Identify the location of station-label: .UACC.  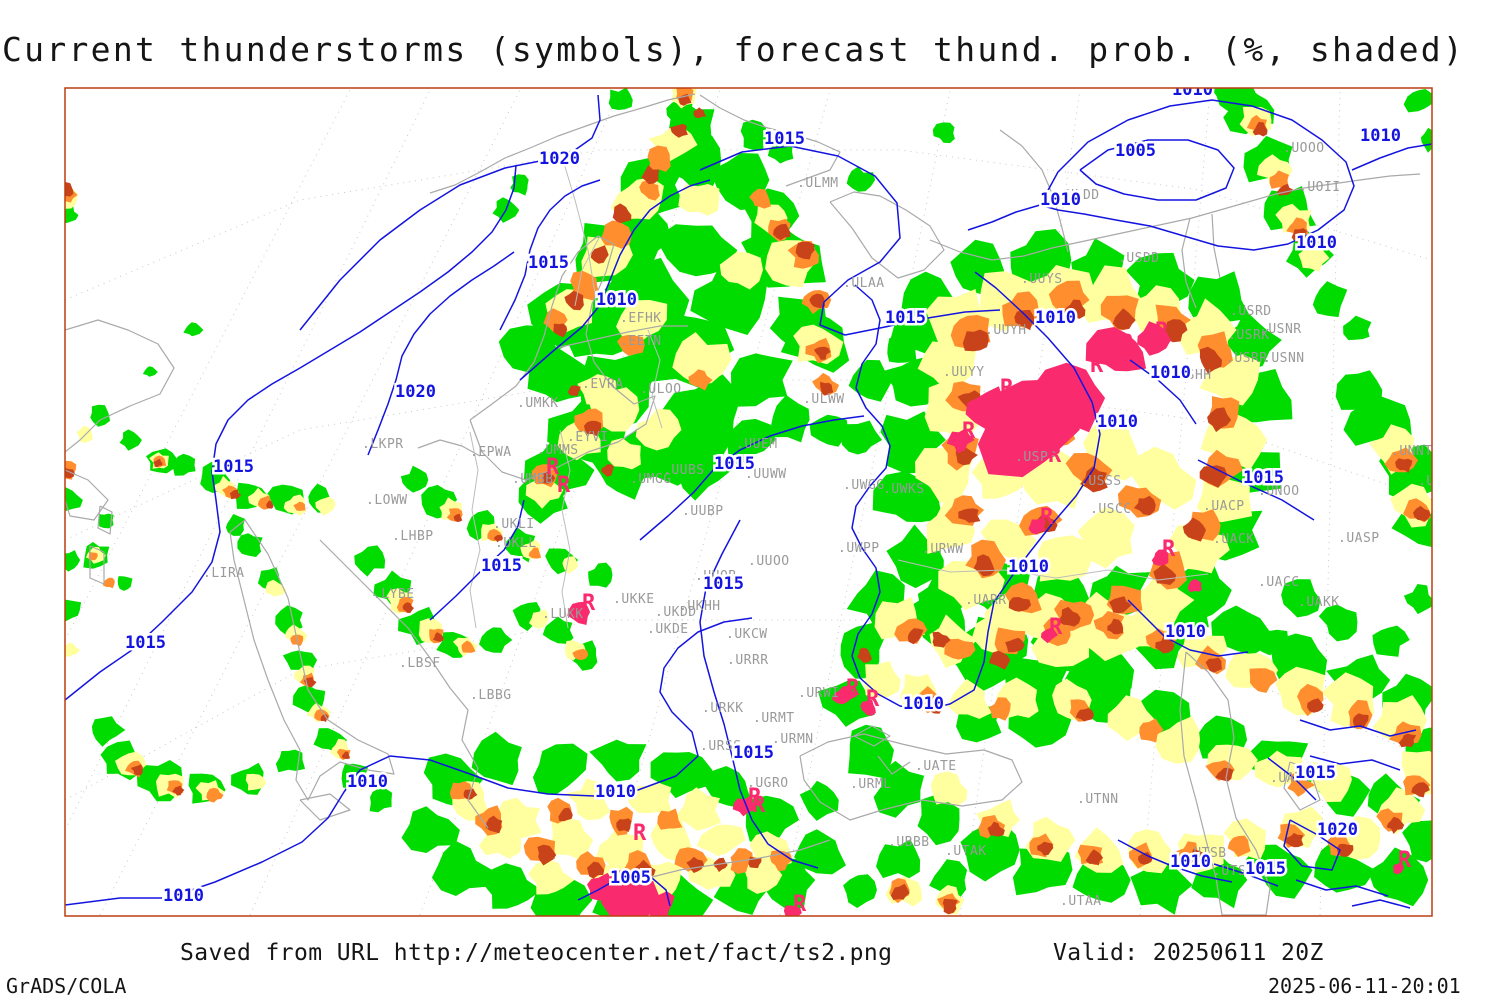
(1279, 582).